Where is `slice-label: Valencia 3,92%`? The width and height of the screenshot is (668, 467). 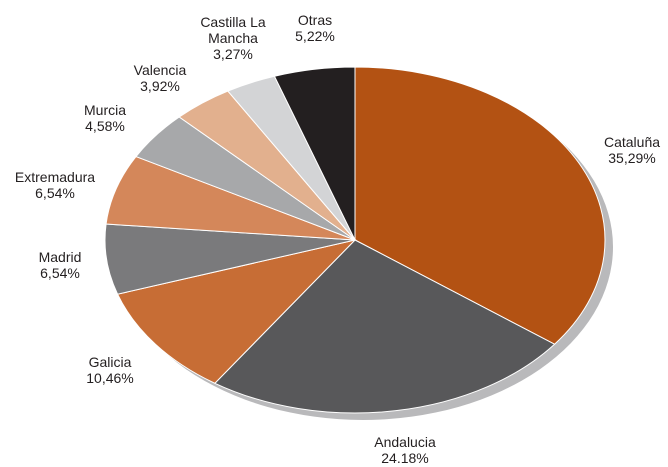 slice-label: Valencia 3,92% is located at coordinates (160, 78).